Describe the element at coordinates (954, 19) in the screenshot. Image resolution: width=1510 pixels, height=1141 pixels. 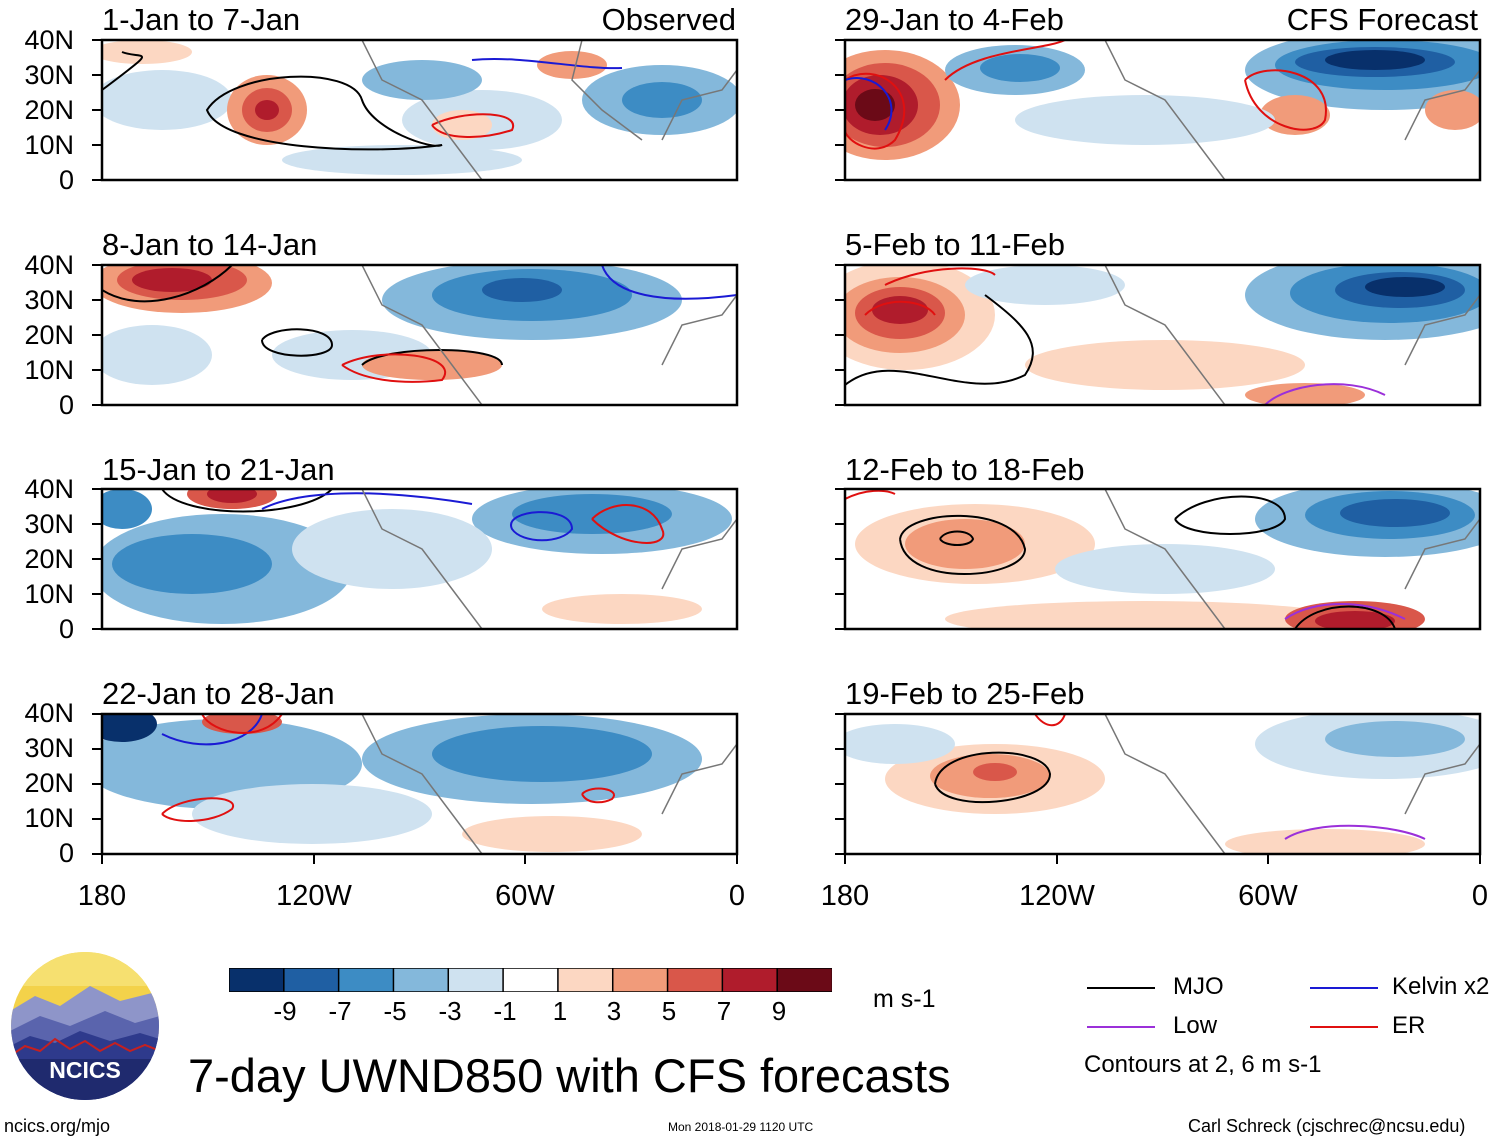
I see `forecast-panel-1-title: 29-Jan to 4-Feb` at that location.